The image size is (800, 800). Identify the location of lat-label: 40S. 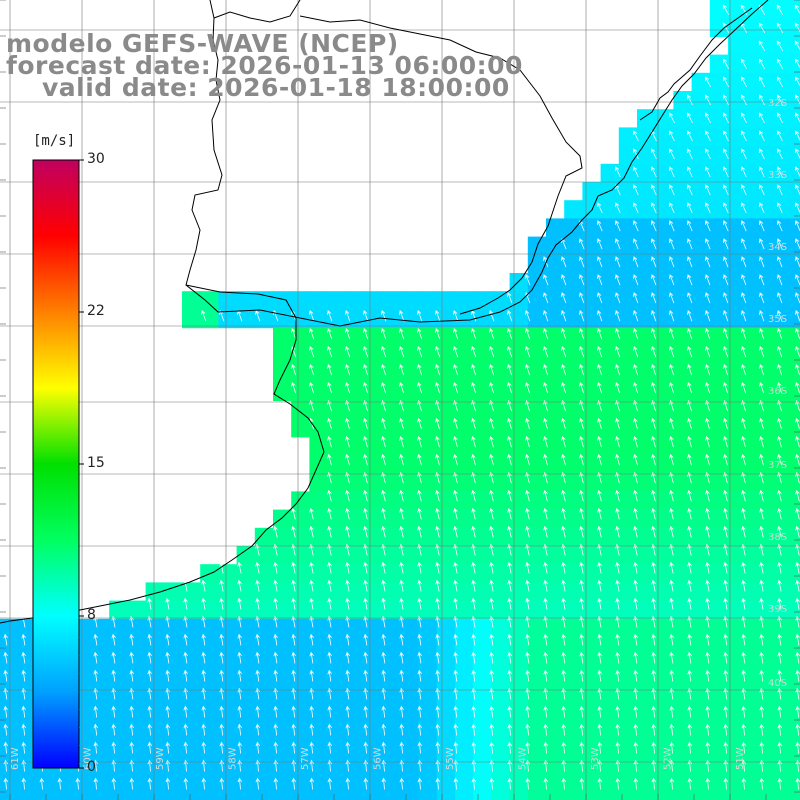
(777, 683).